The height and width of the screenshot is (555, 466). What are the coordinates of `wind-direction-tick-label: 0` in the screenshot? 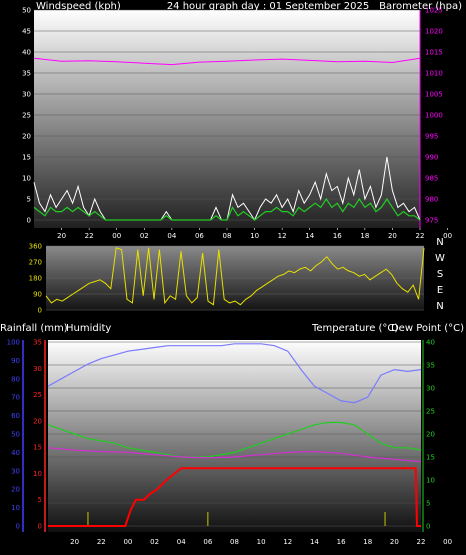 It's located at (40, 311).